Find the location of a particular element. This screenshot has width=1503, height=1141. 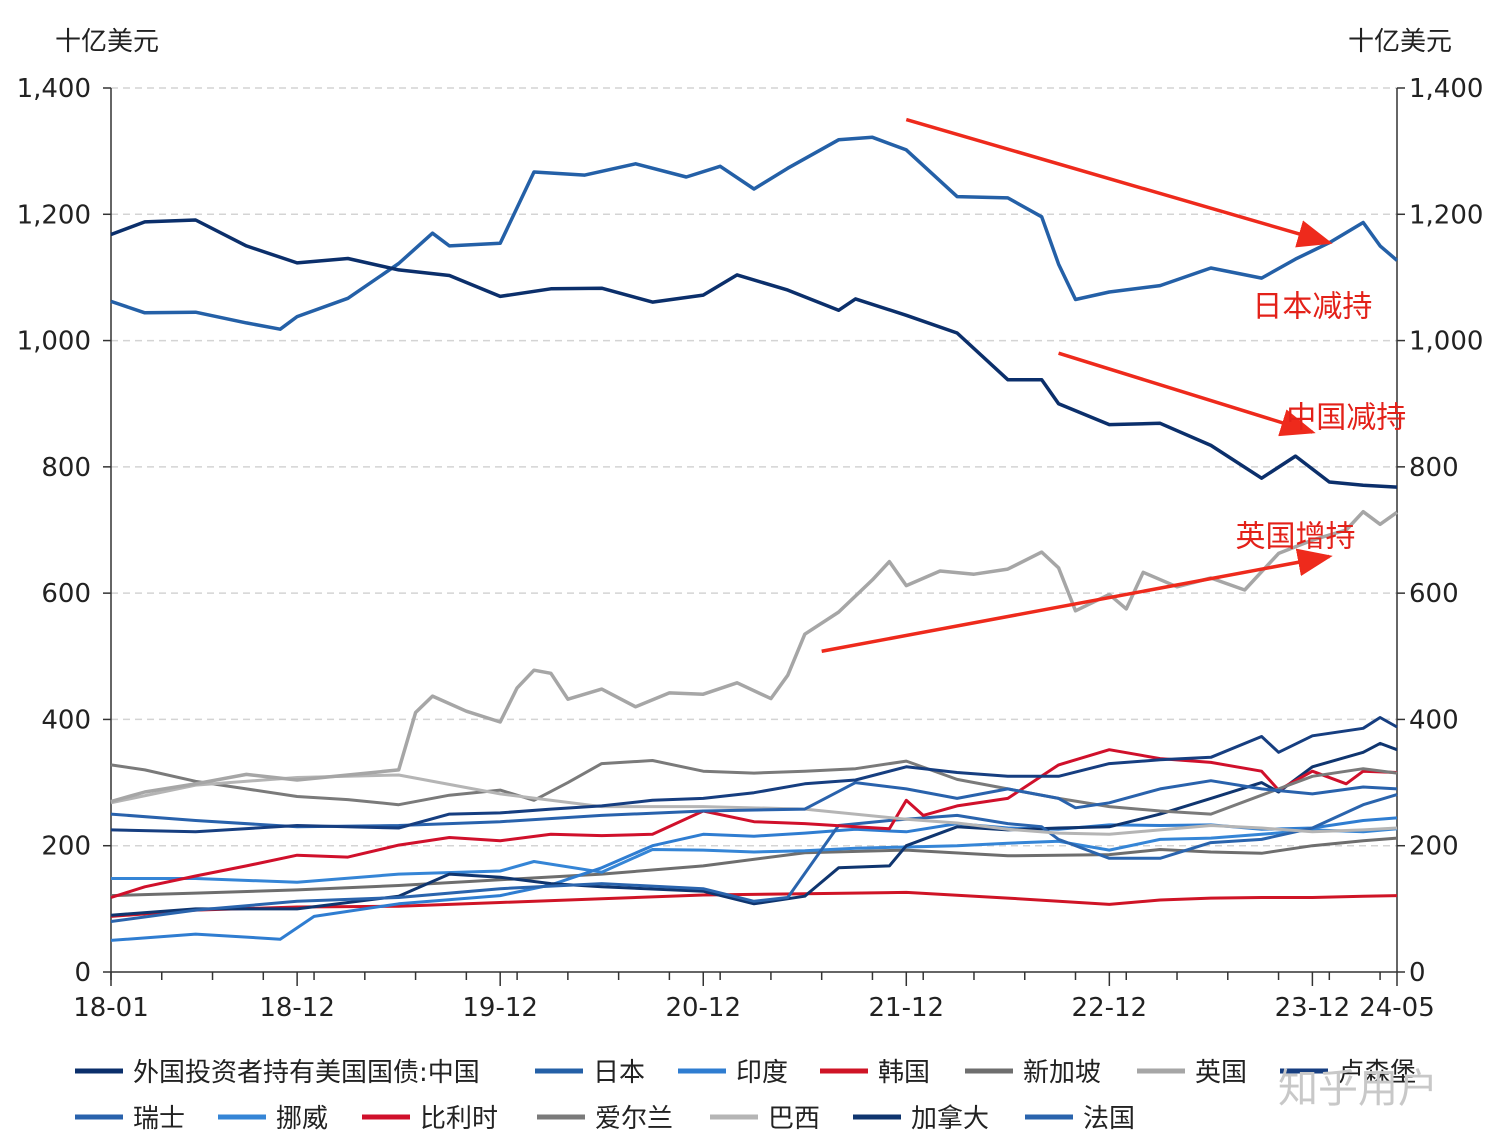

y-tick-label-right: 1,000 is located at coordinates (1446, 342).